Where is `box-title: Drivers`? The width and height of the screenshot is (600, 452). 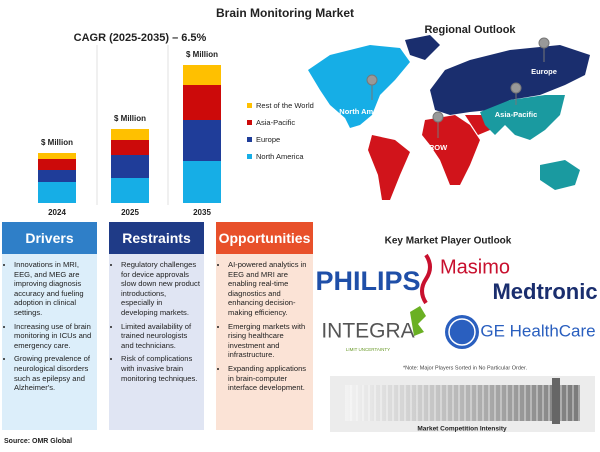 box-title: Drivers is located at coordinates (49, 238).